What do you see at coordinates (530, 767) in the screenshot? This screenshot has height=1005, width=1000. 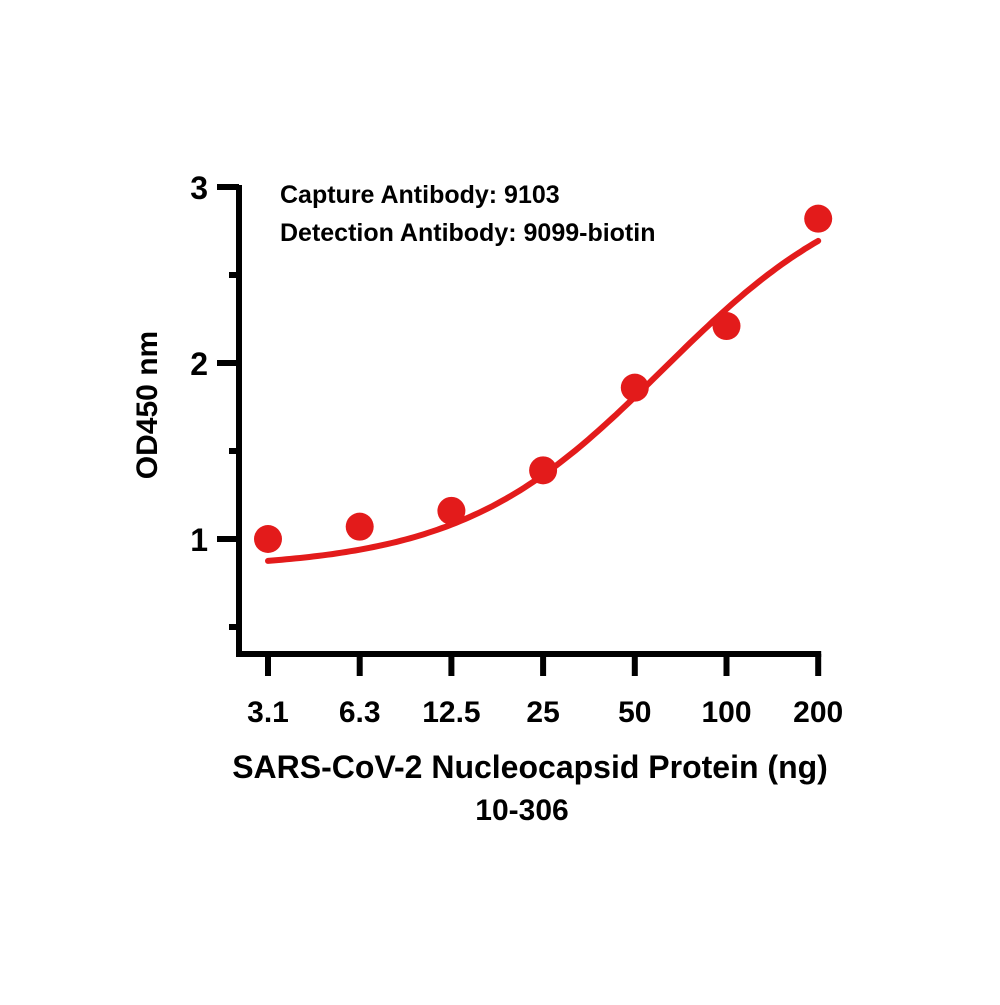 I see `x-axis-label: SARS-CoV-2 Nucleocapsid Protein (ng)` at bounding box center [530, 767].